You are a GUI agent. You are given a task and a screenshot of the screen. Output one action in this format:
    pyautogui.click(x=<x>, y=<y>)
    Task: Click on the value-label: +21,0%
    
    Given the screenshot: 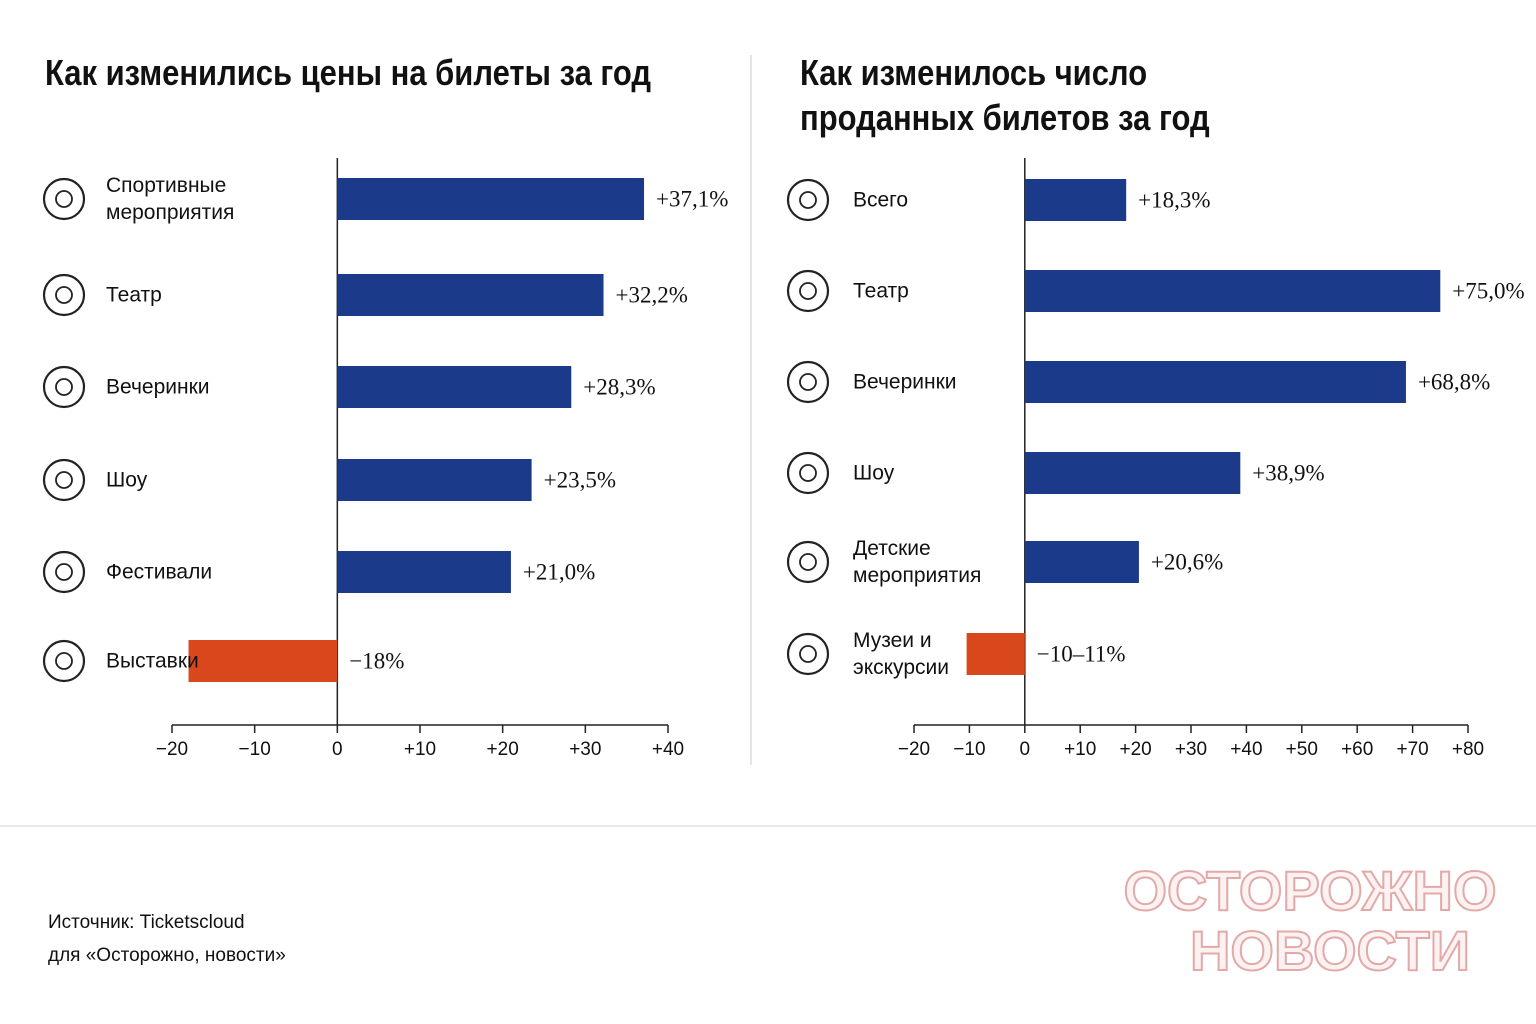 What is the action you would take?
    pyautogui.click(x=559, y=571)
    